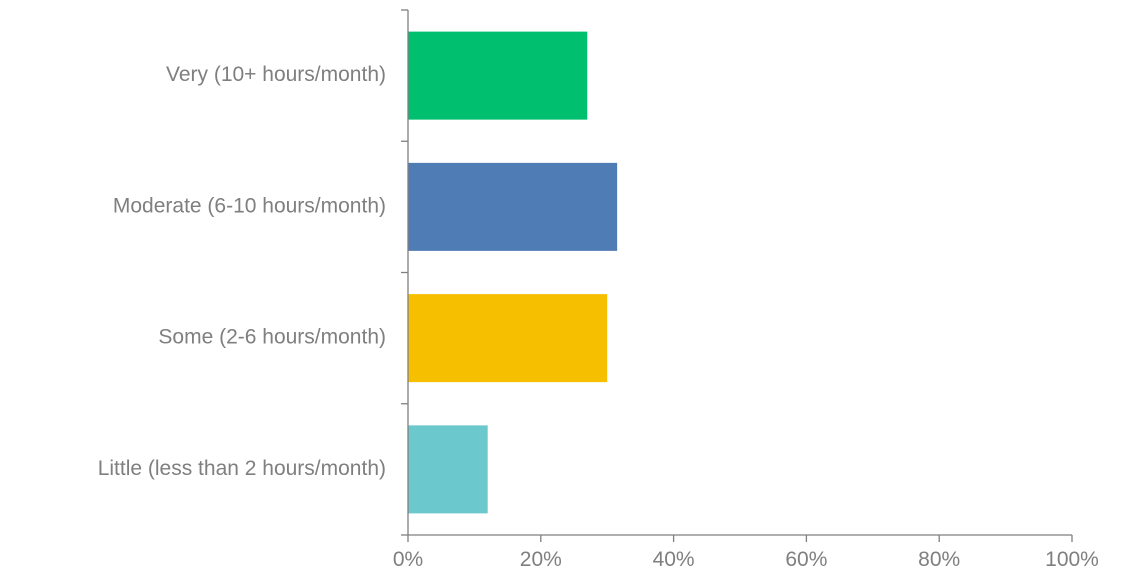  What do you see at coordinates (541, 559) in the screenshot?
I see `x-tick-label-1: 20%` at bounding box center [541, 559].